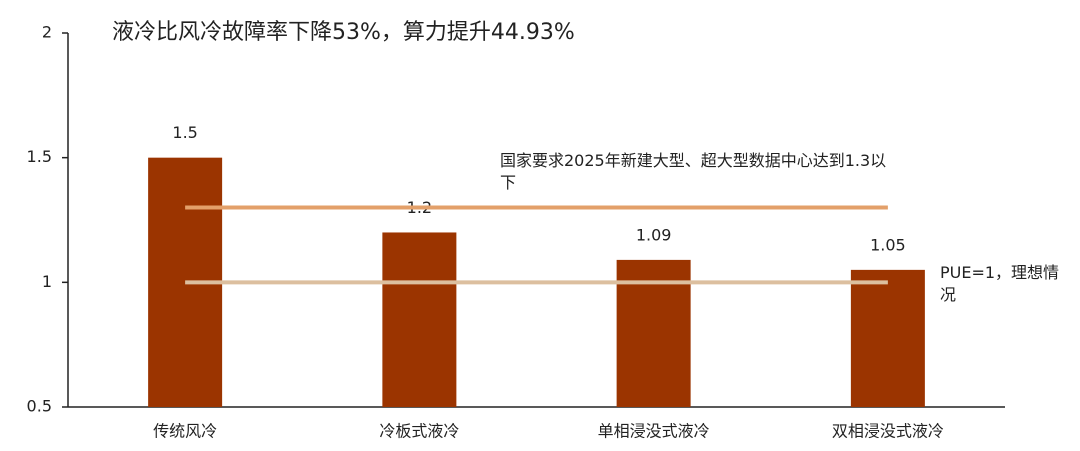  Describe the element at coordinates (185, 431) in the screenshot. I see `x-tick-label: 传统风冷` at that location.